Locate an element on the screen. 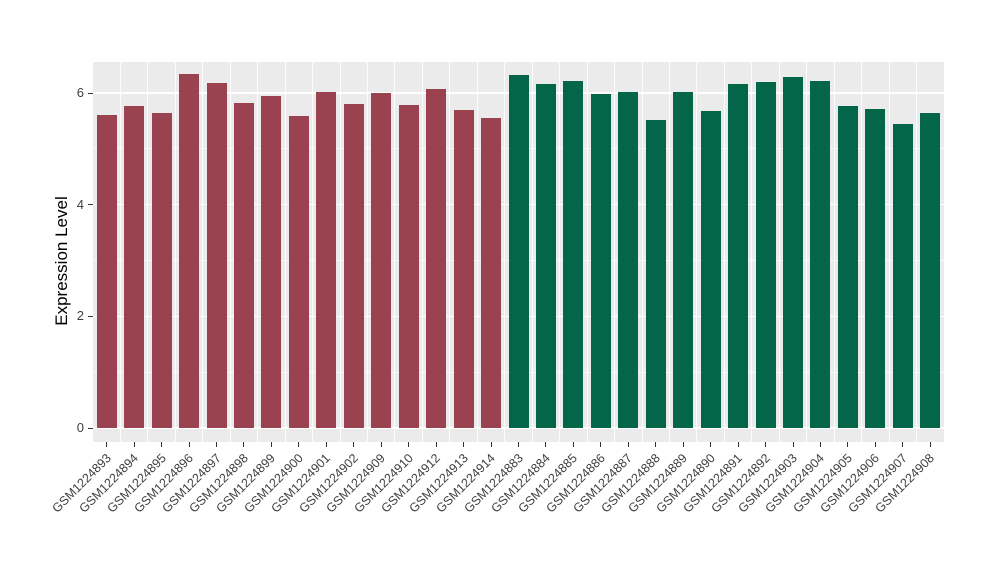  y-tick-label: 6 is located at coordinates (80, 93).